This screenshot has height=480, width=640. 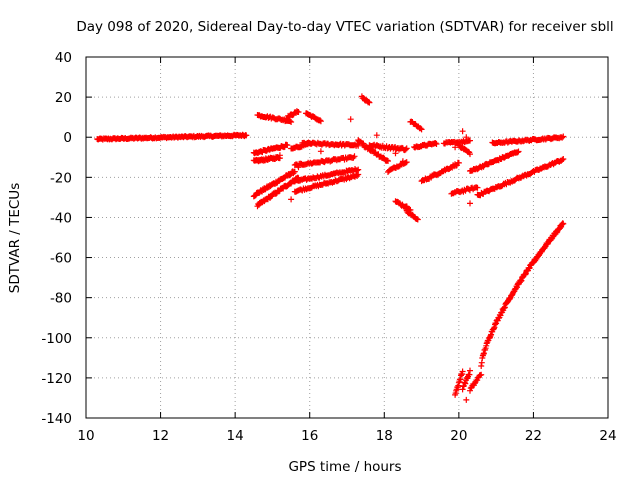 What do you see at coordinates (309, 436) in the screenshot?
I see `x-tick-label: 16` at bounding box center [309, 436].